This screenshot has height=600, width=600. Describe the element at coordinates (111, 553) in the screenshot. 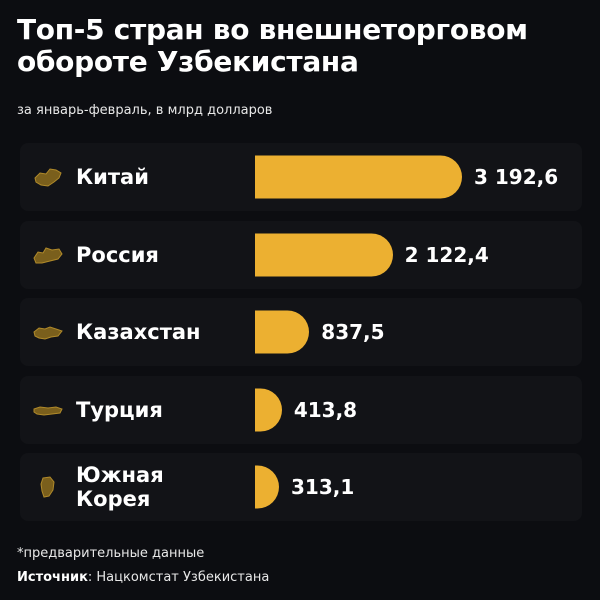

I see `footnote: *предварительные данные` at that location.